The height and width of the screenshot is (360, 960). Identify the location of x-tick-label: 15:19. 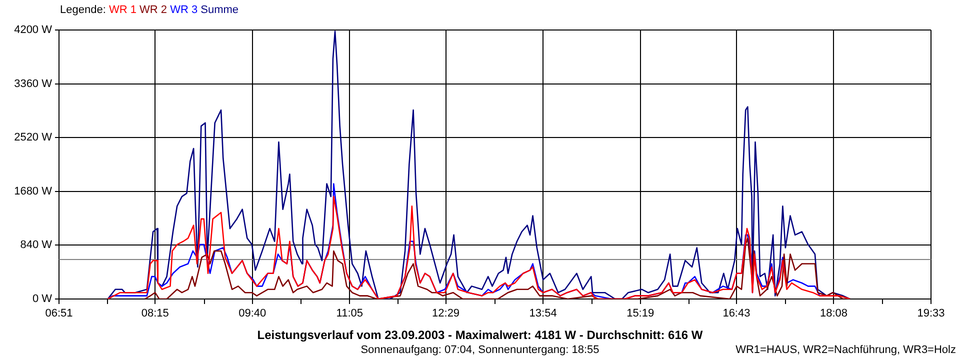
(640, 314).